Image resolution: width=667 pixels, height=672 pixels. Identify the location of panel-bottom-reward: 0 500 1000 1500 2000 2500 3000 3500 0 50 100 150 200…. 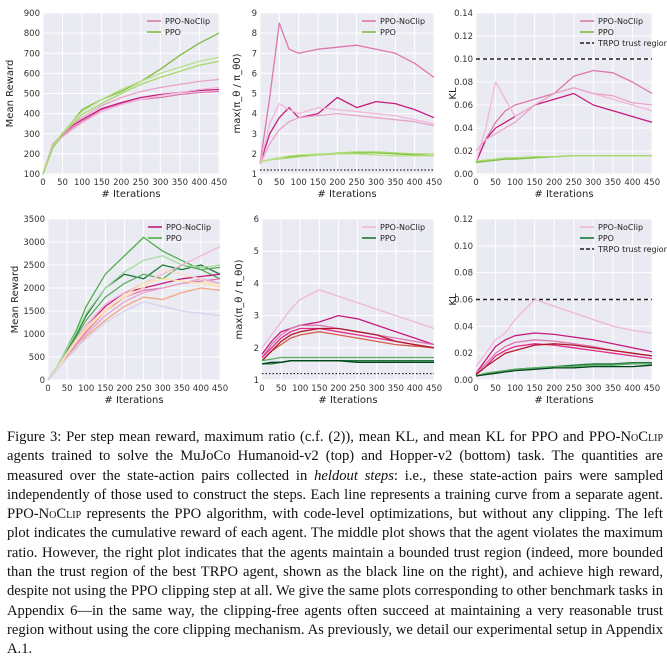
(119, 310).